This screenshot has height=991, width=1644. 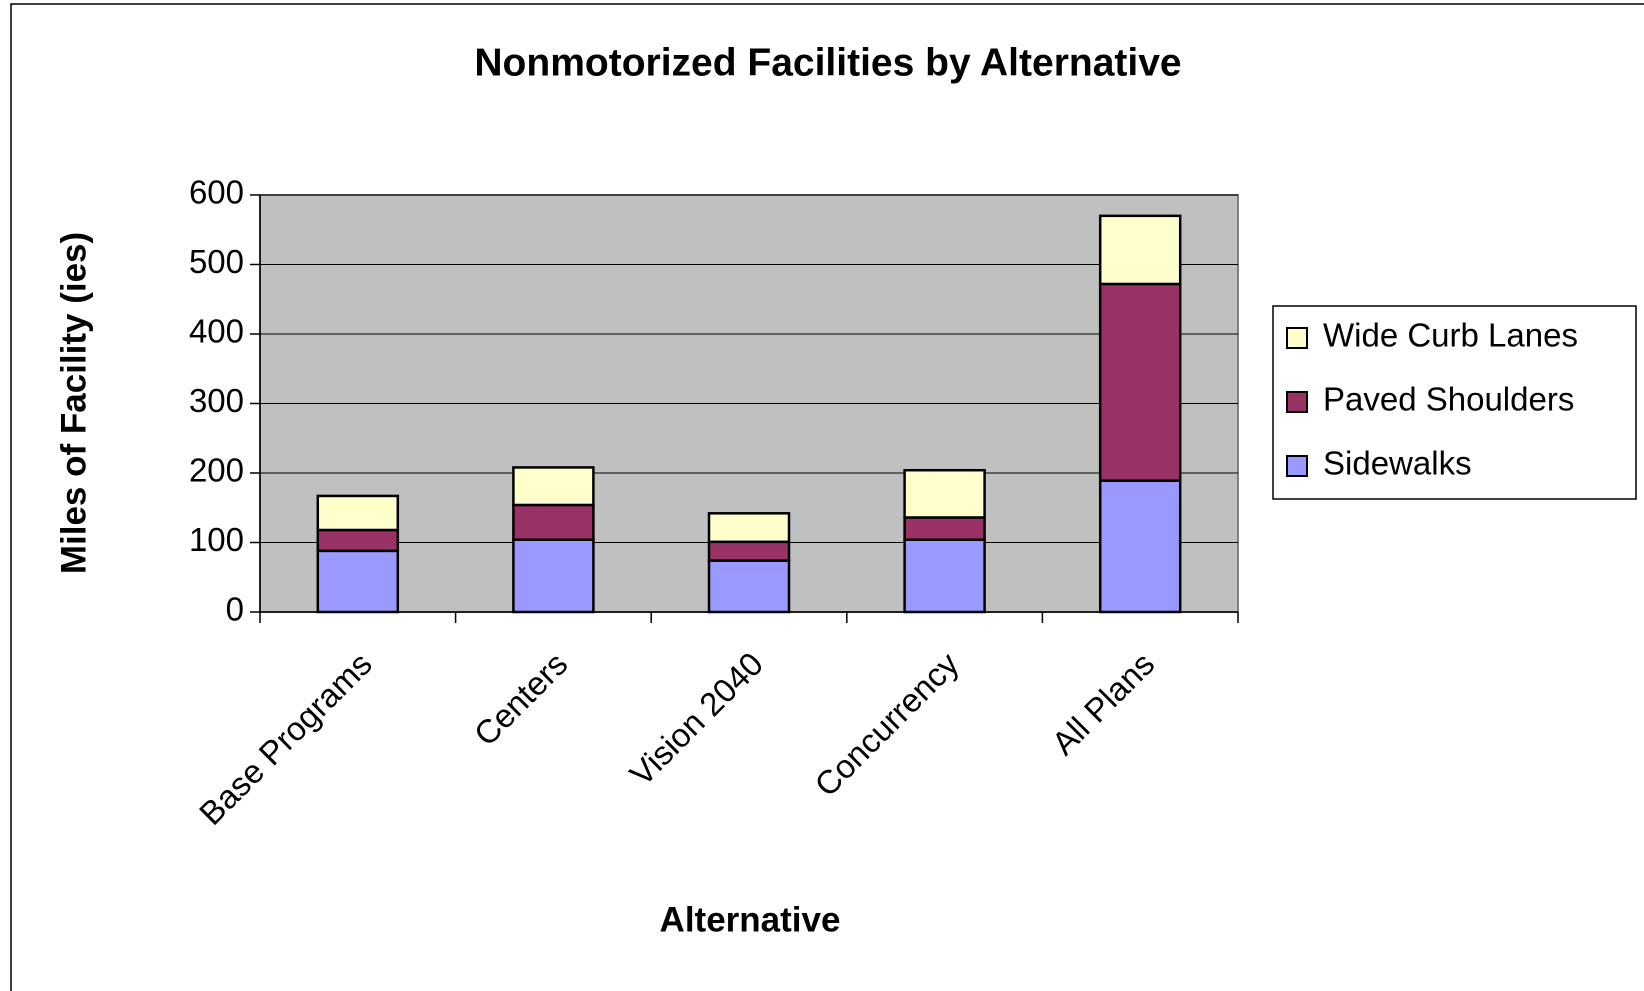 I want to click on legend-box, so click(x=1454, y=402).